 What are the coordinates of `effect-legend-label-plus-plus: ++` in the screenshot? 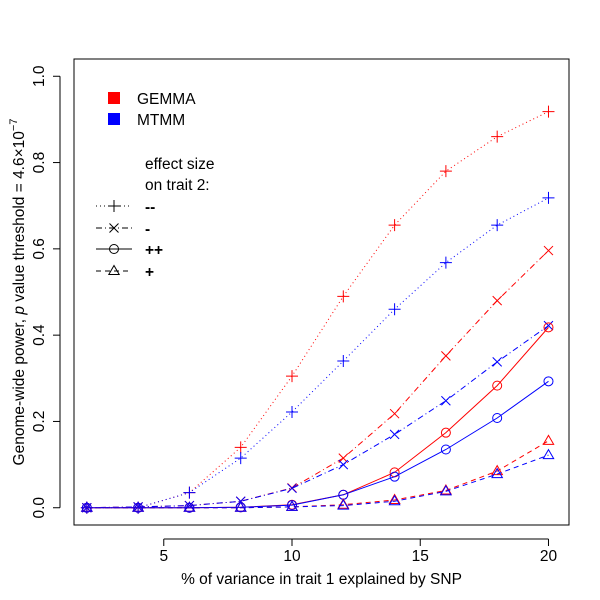 It's located at (154, 250).